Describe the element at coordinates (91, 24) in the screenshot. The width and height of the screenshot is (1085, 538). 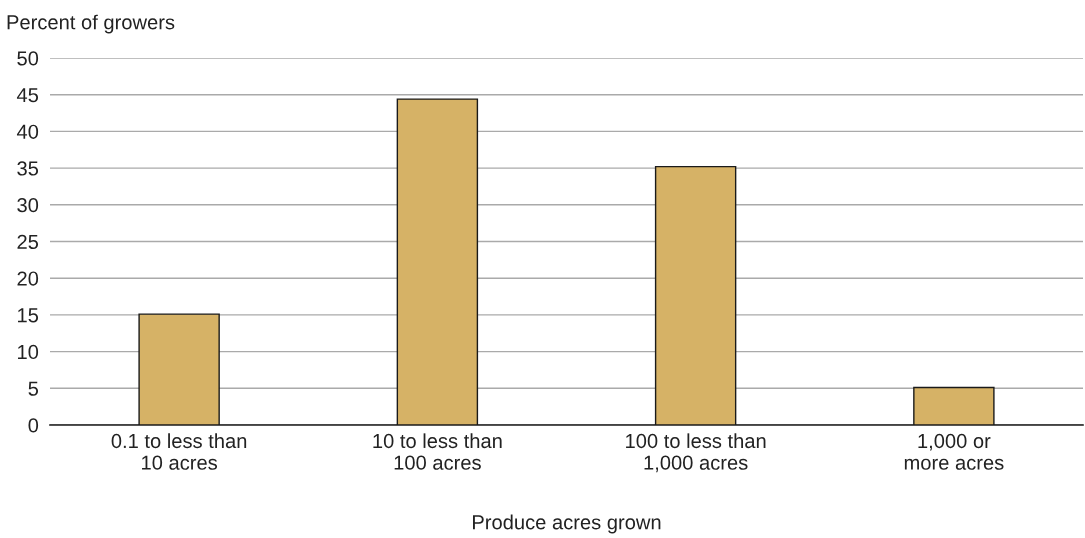
I see `y-axis-title: Percent of growers` at that location.